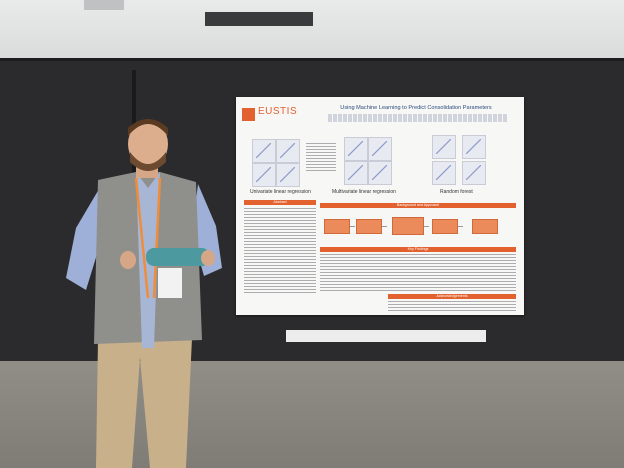 This screenshot has height=468, width=624. What do you see at coordinates (259, 19) in the screenshot?
I see `ceiling-vent` at bounding box center [259, 19].